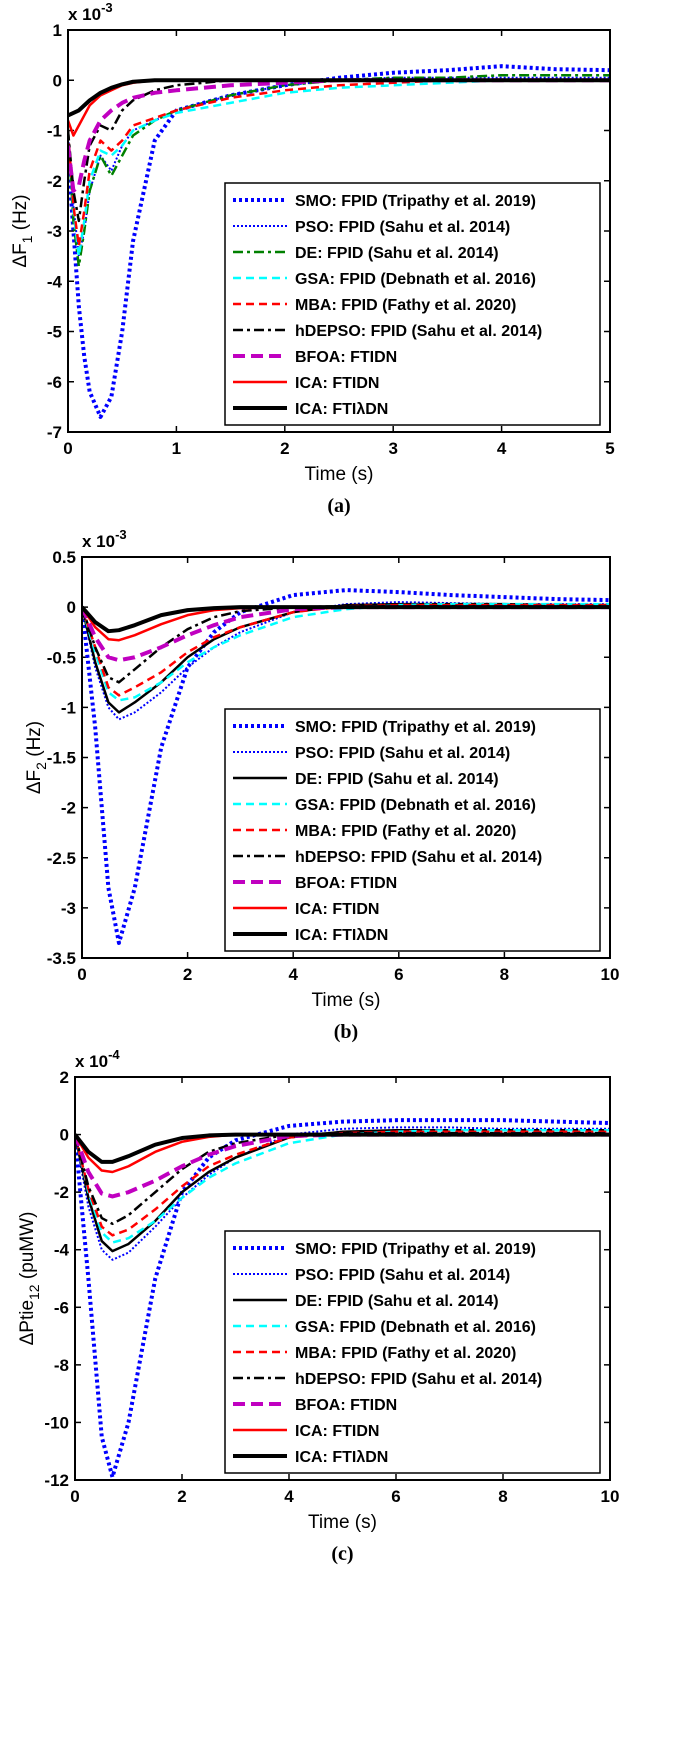 The height and width of the screenshot is (1743, 685). I want to click on x-tick-label: 5, so click(609, 448).